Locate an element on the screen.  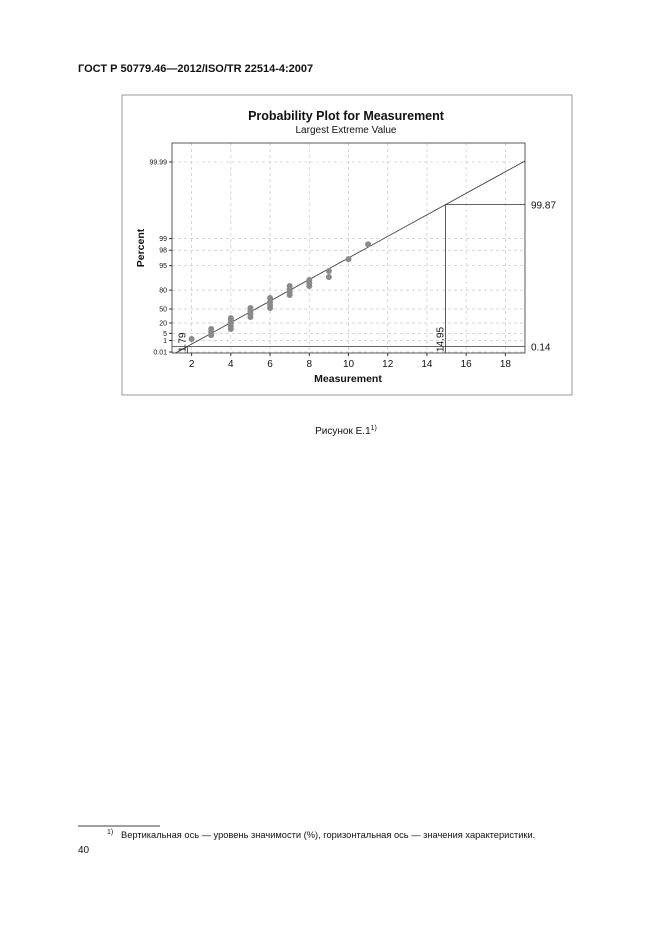
x-tick-label: 4 is located at coordinates (231, 364).